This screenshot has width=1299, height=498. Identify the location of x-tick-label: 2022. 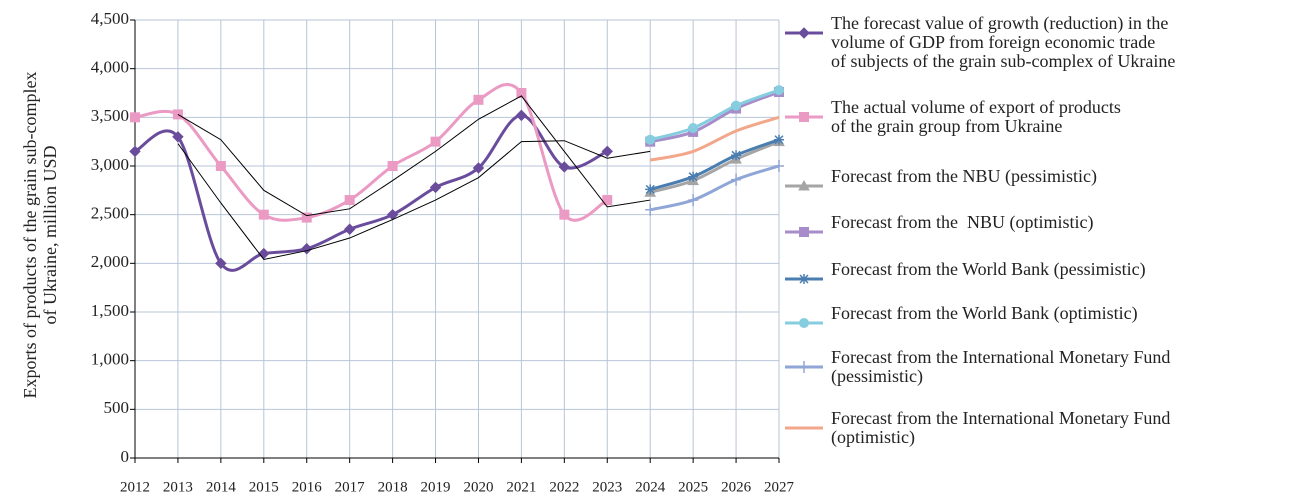
(564, 487).